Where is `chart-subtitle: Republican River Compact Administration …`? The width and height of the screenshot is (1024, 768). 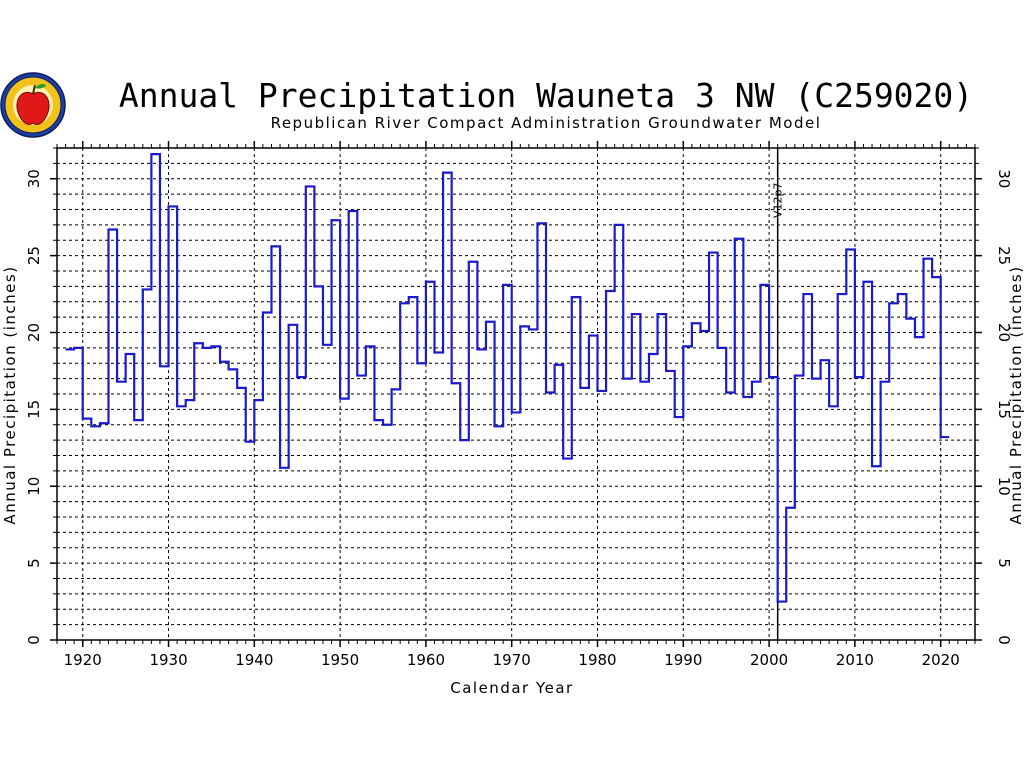 chart-subtitle: Republican River Compact Administration … is located at coordinates (546, 123).